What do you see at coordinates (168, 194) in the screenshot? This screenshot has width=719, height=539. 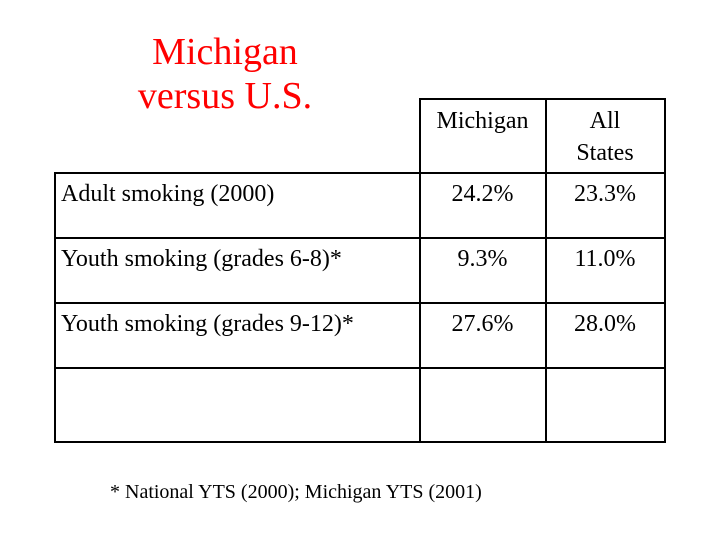 I see `row-label: Adult smoking (2000)` at bounding box center [168, 194].